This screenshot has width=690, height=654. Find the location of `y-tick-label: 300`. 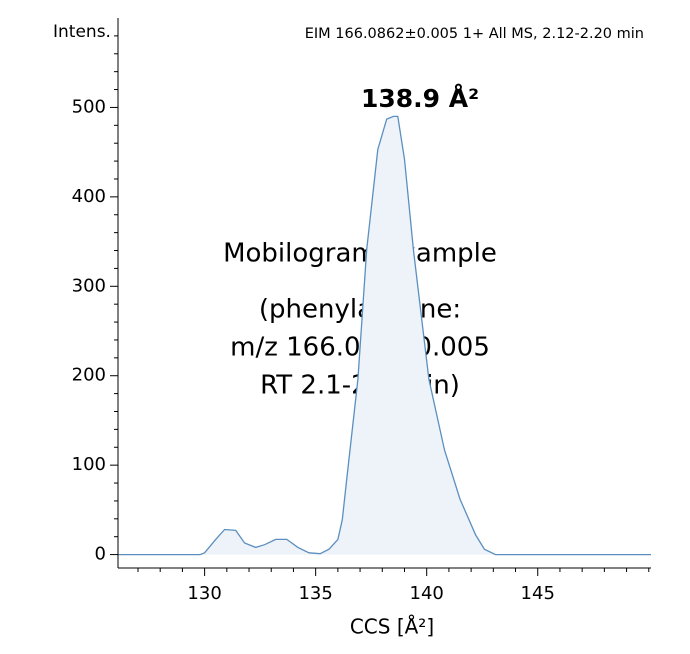

y-tick-label: 300 is located at coordinates (89, 285).